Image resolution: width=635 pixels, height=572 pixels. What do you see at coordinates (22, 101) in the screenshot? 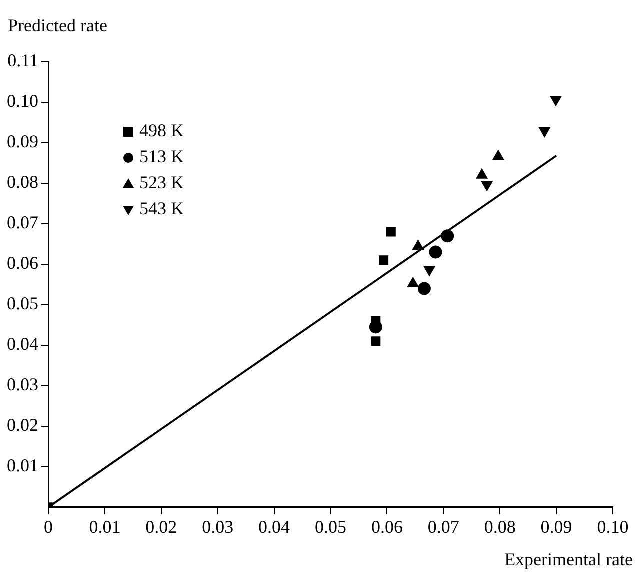
I see `y-tick-label: 0.10` at bounding box center [22, 101].